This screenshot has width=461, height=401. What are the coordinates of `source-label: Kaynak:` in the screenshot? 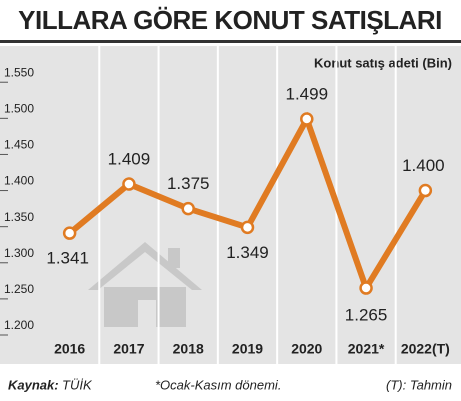 It's located at (33, 384).